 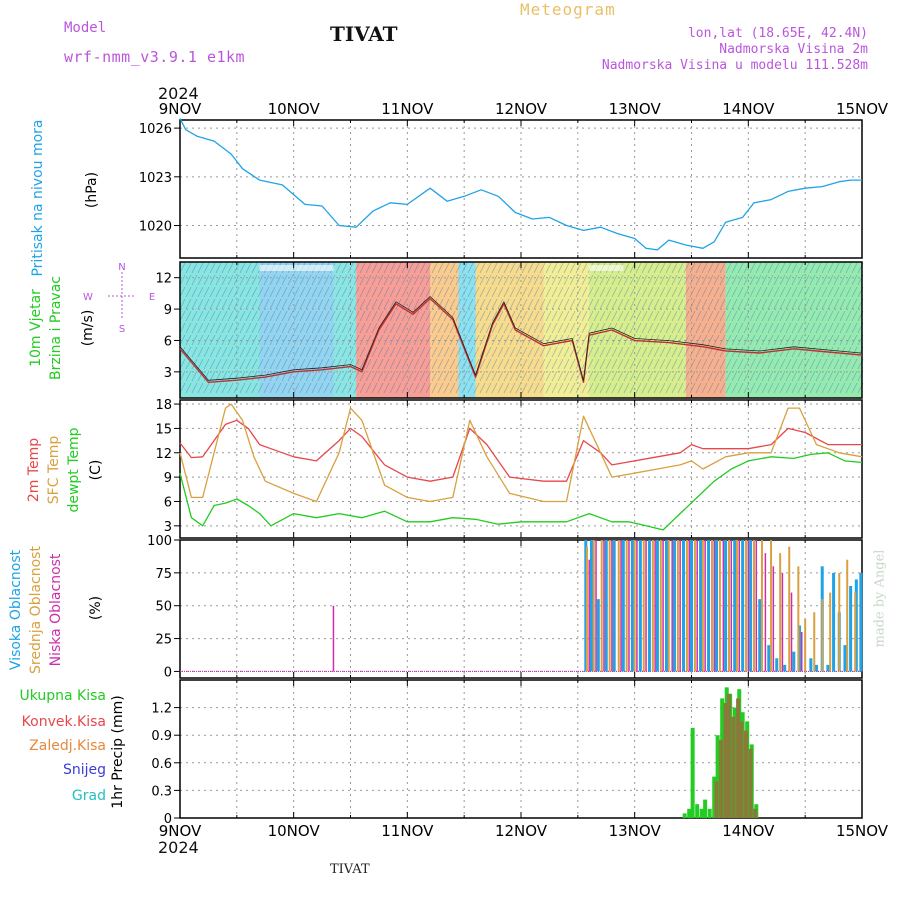 What do you see at coordinates (122, 329) in the screenshot?
I see `compass-s: S` at bounding box center [122, 329].